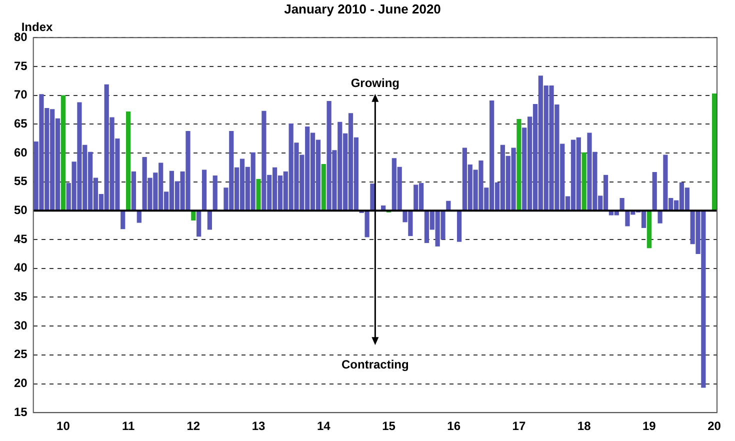  I want to click on y-tick-label: 30, so click(21, 325).